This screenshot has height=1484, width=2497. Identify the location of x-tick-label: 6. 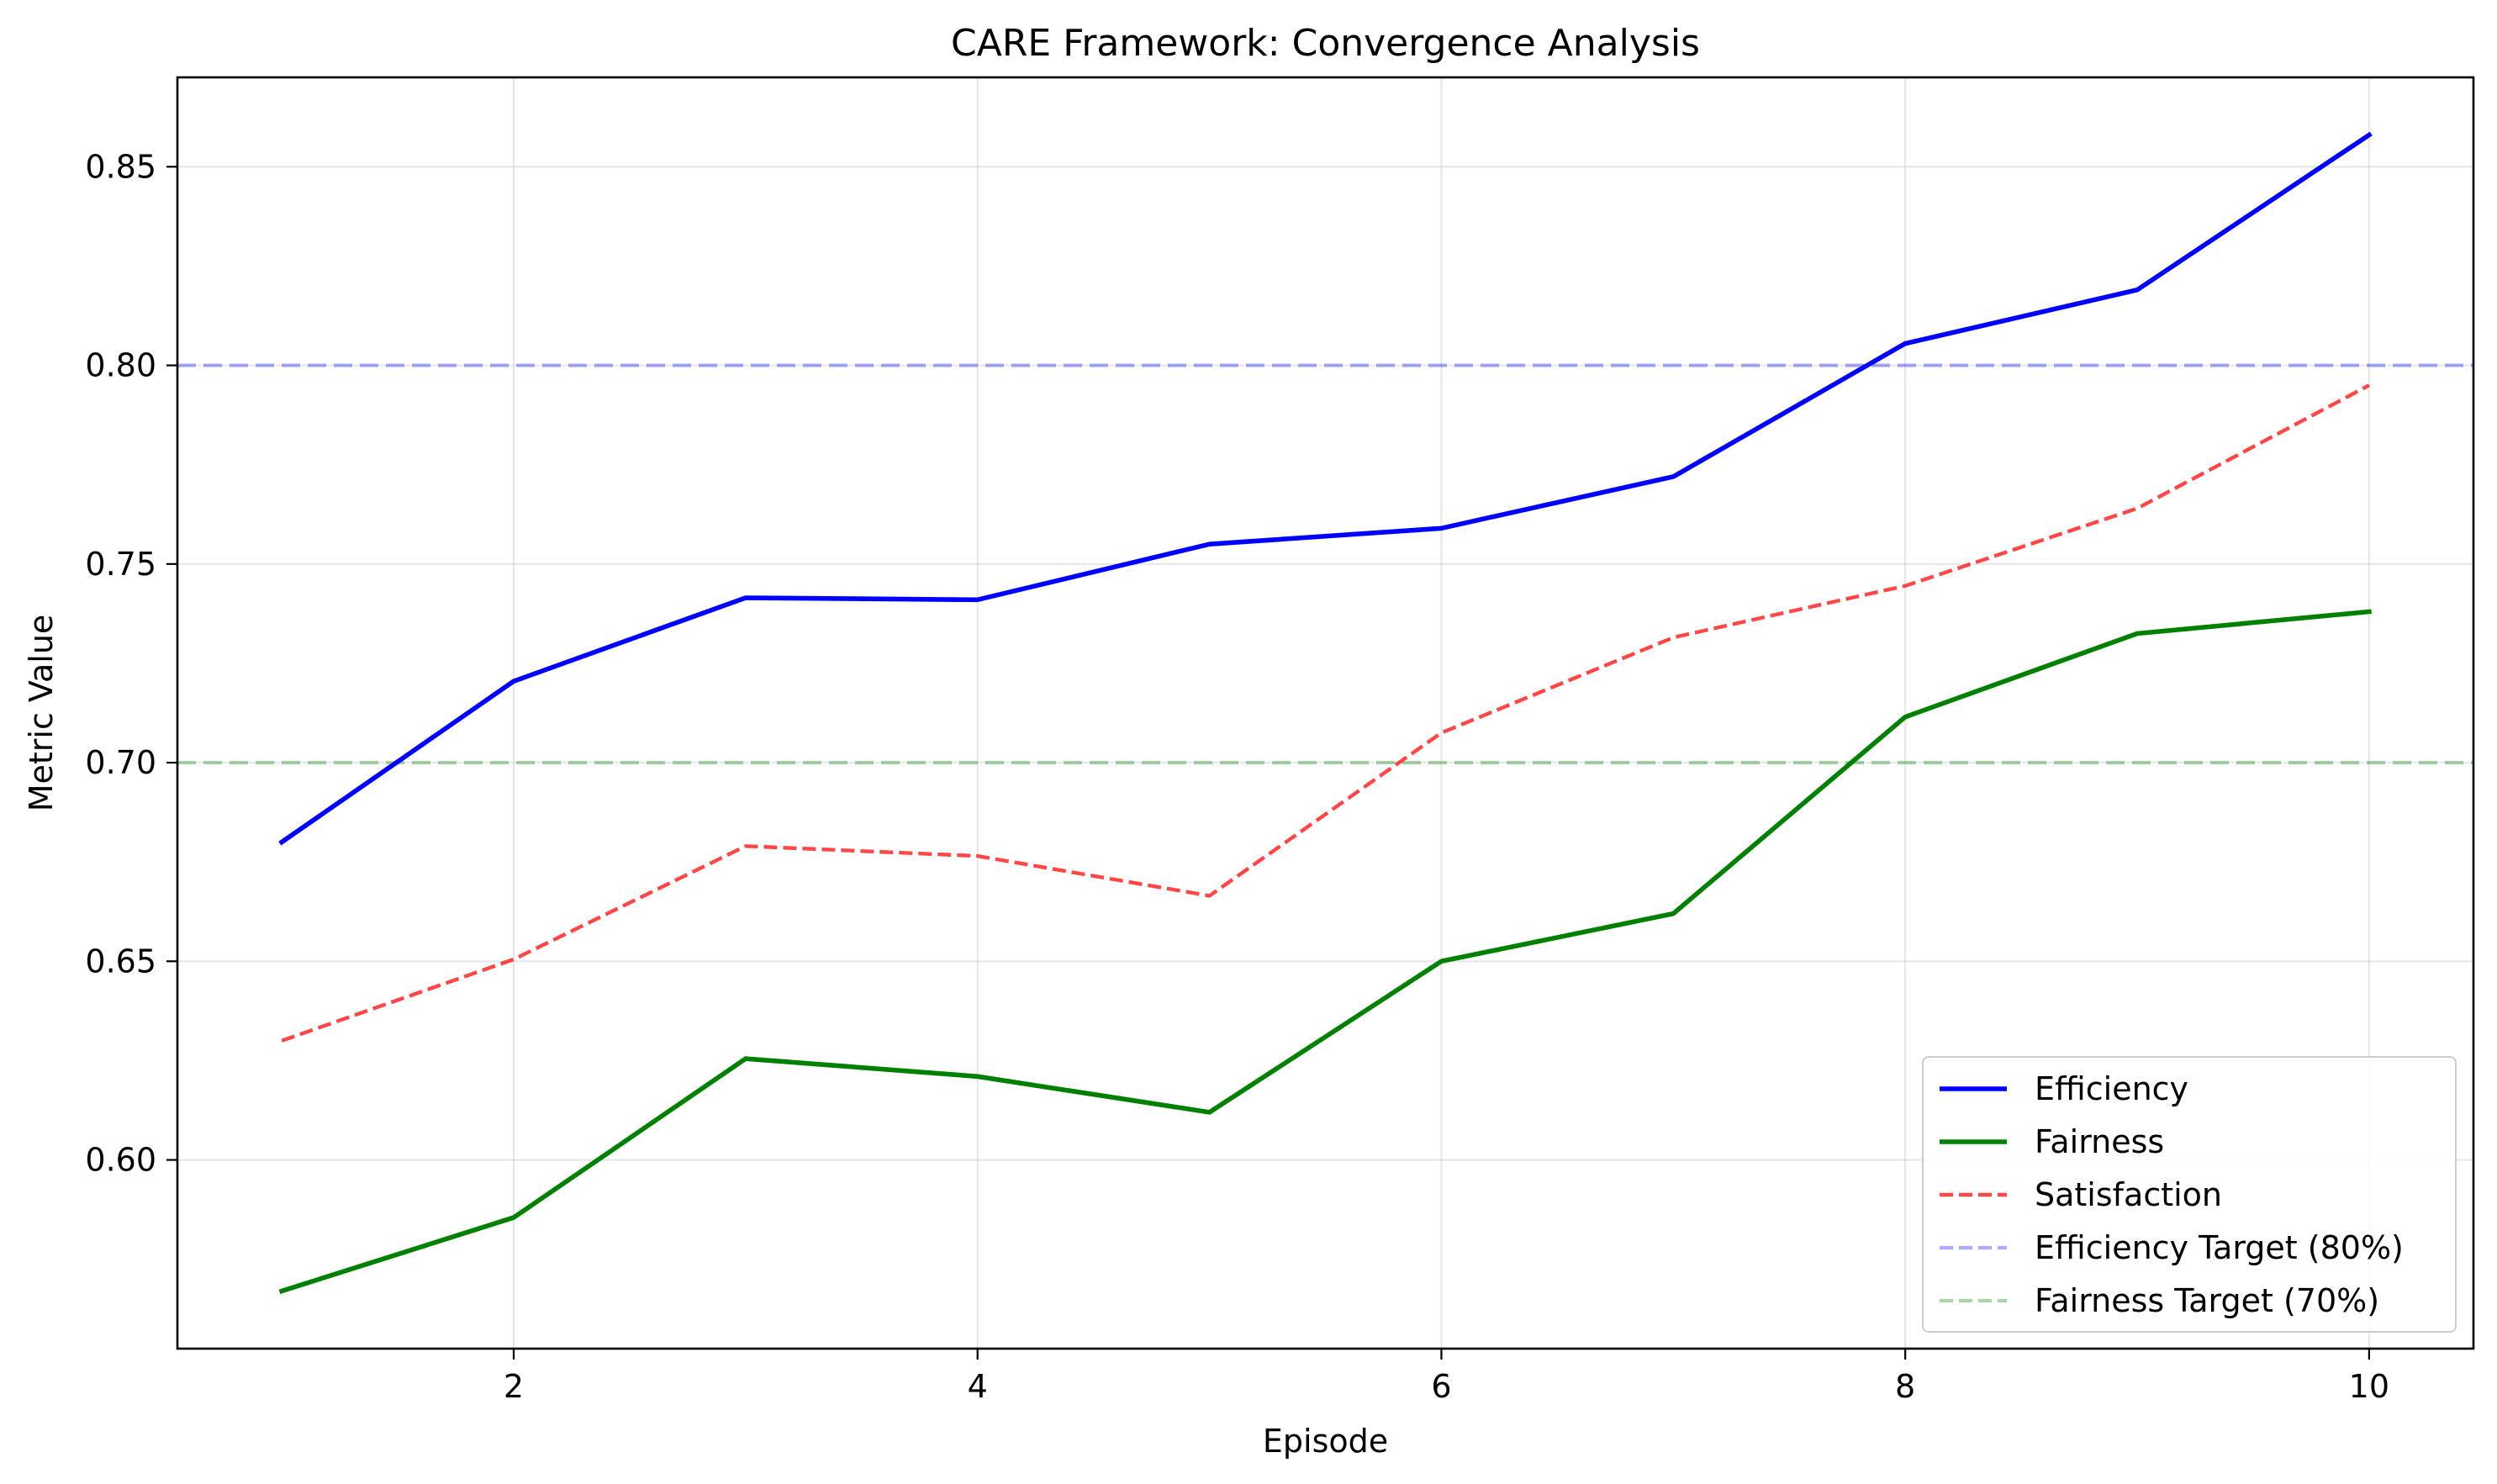
(1441, 1386).